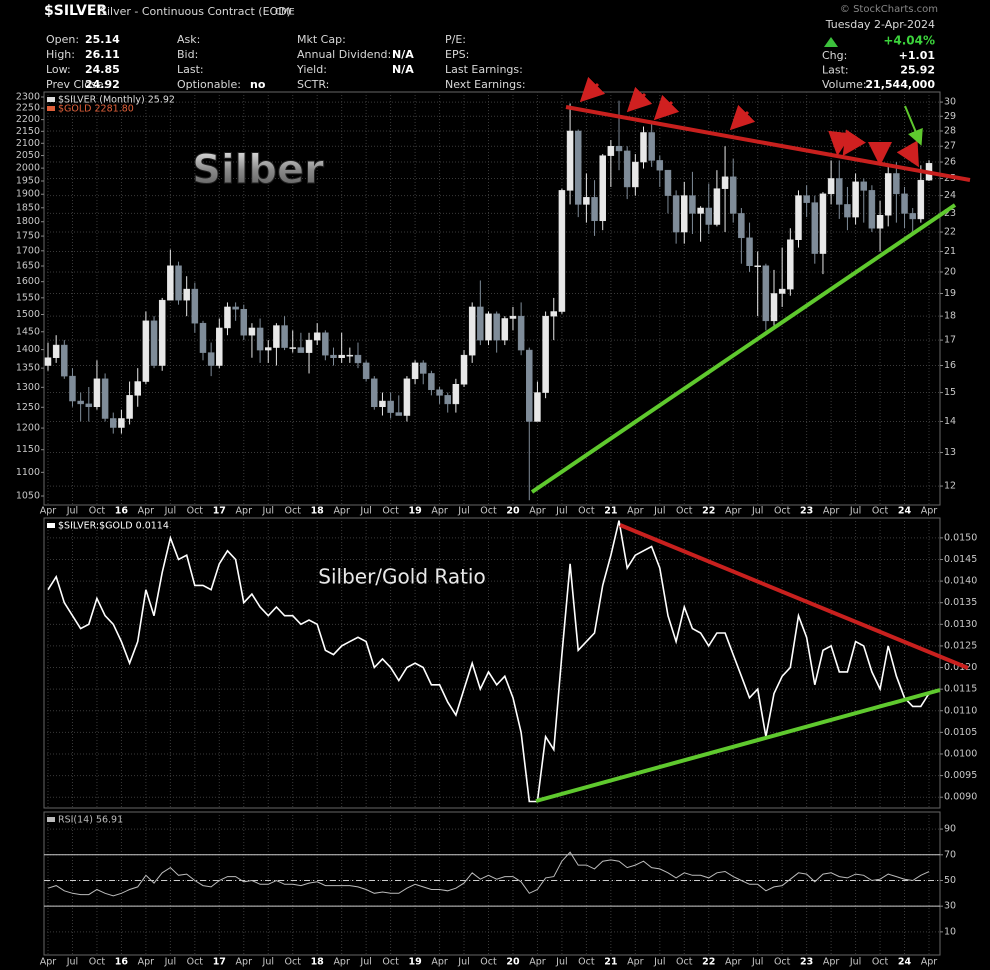  I want to click on y-tick-label: 2050, so click(28, 155).